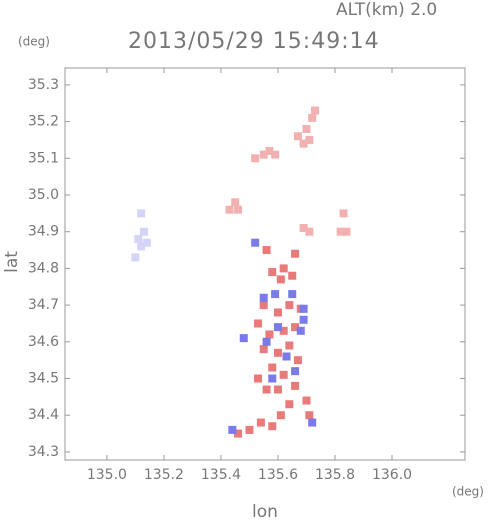 The height and width of the screenshot is (521, 491). I want to click on y-tick-label: 34.9, so click(43, 232).